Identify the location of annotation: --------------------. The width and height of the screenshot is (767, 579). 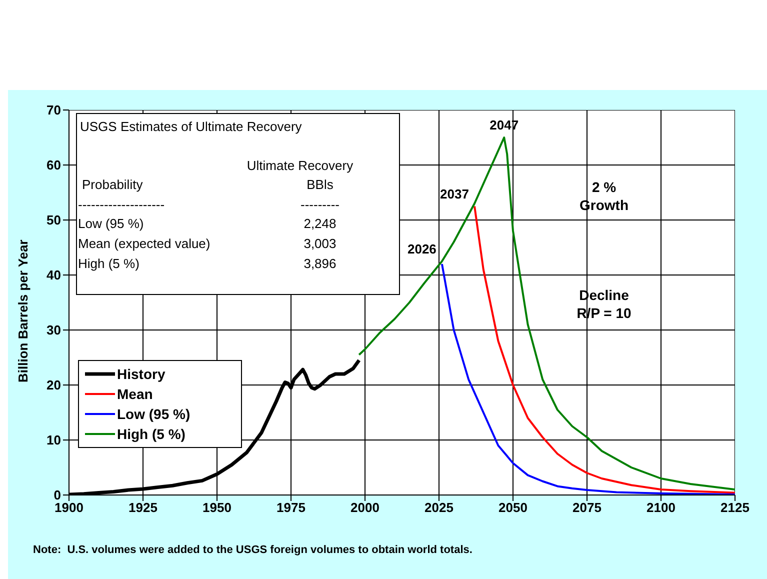
(121, 205).